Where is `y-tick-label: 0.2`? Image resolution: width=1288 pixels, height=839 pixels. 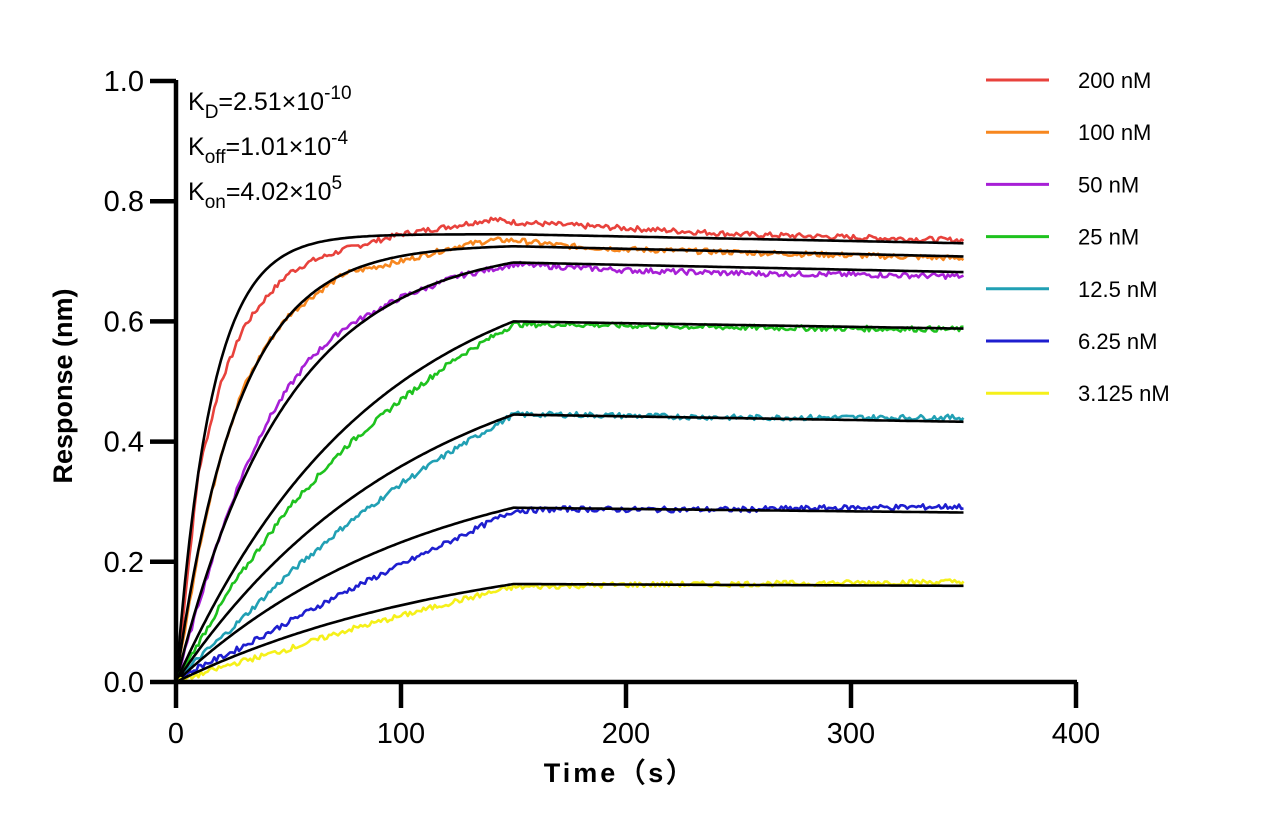 y-tick-label: 0.2 is located at coordinates (124, 563).